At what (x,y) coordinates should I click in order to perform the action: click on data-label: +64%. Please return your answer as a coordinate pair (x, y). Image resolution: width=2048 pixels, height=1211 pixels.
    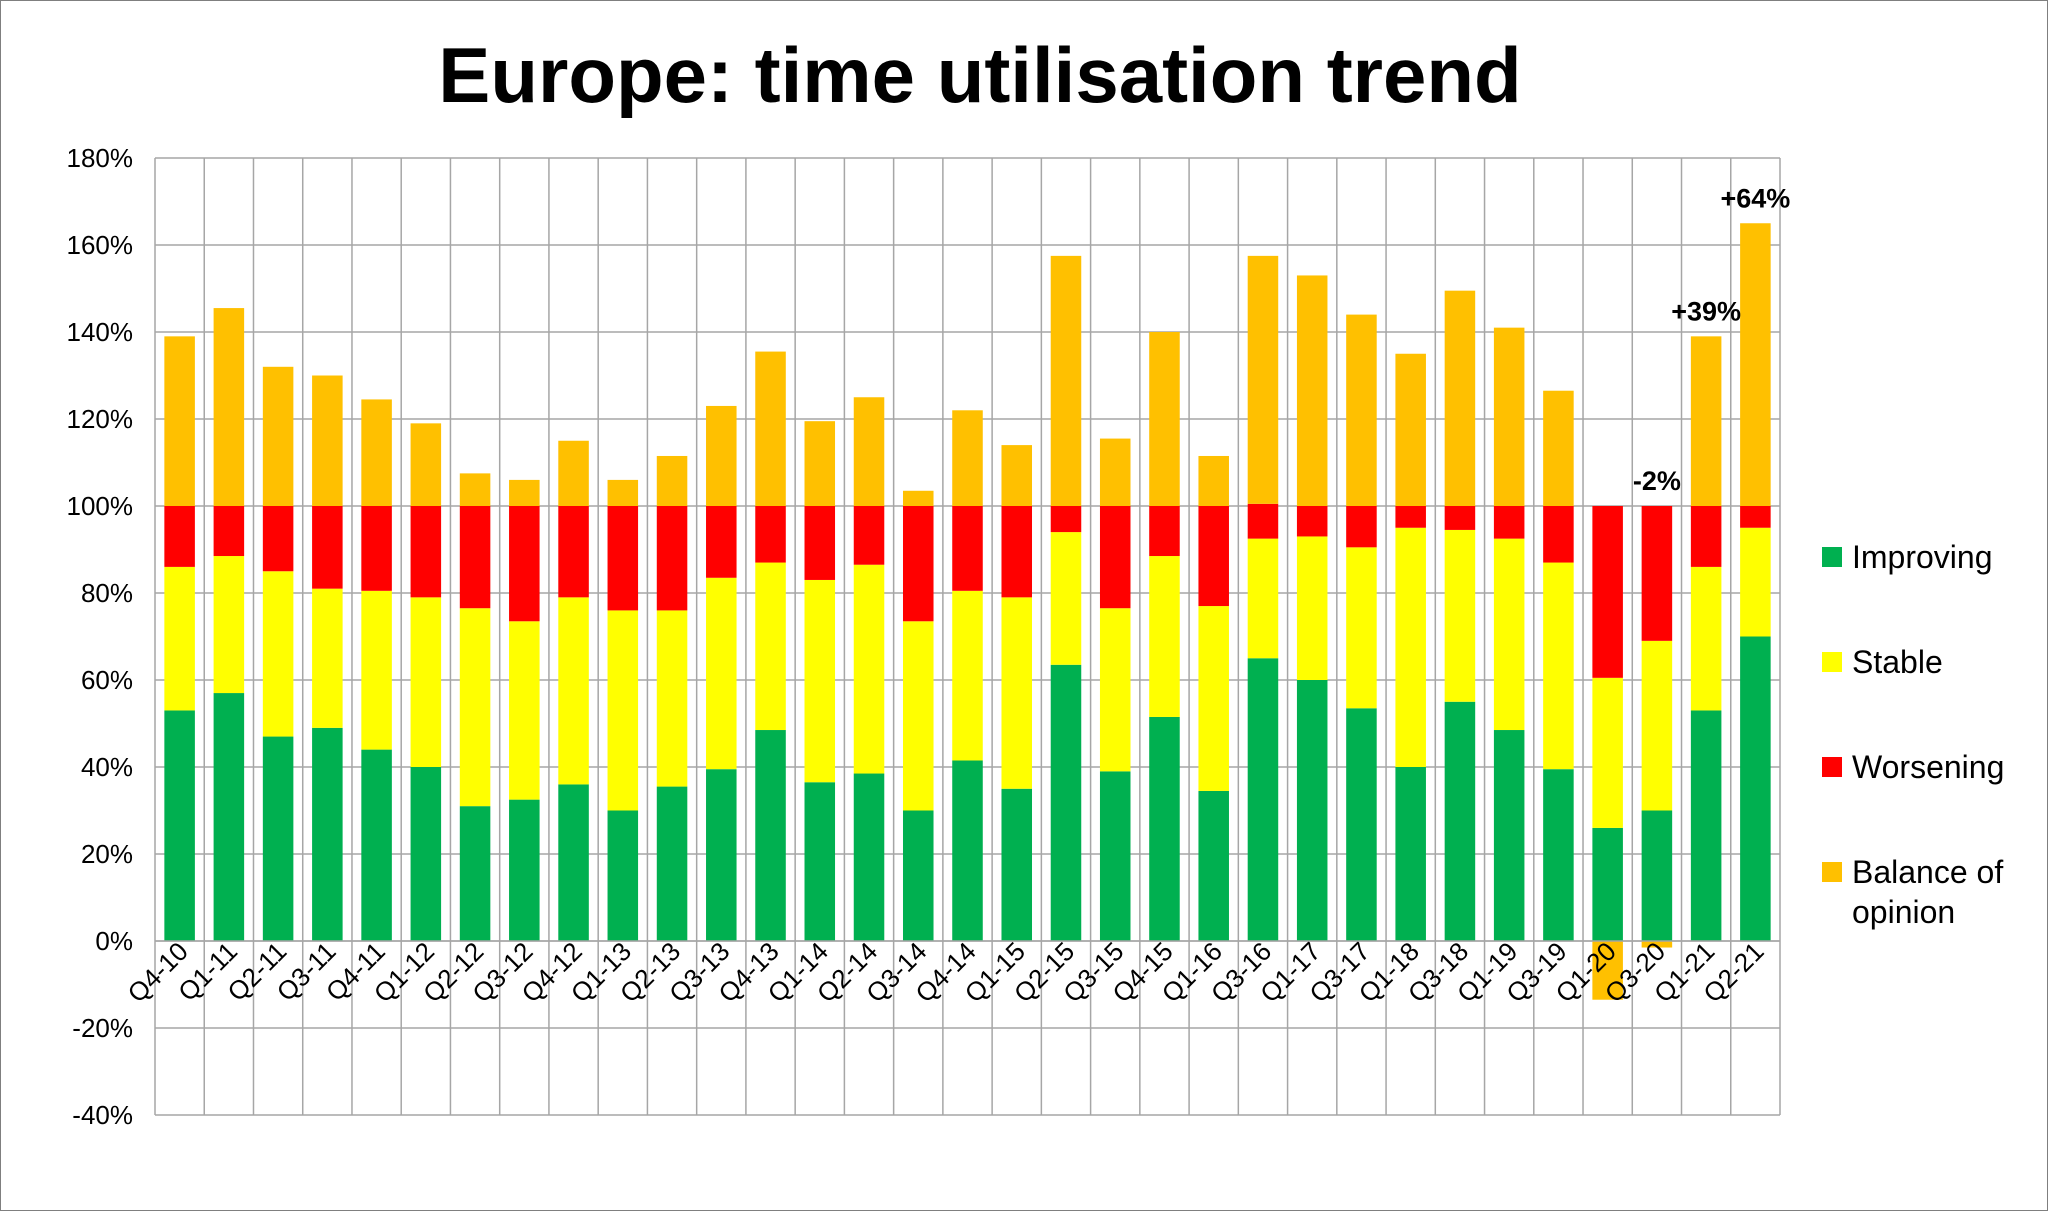
    Looking at the image, I should click on (1755, 198).